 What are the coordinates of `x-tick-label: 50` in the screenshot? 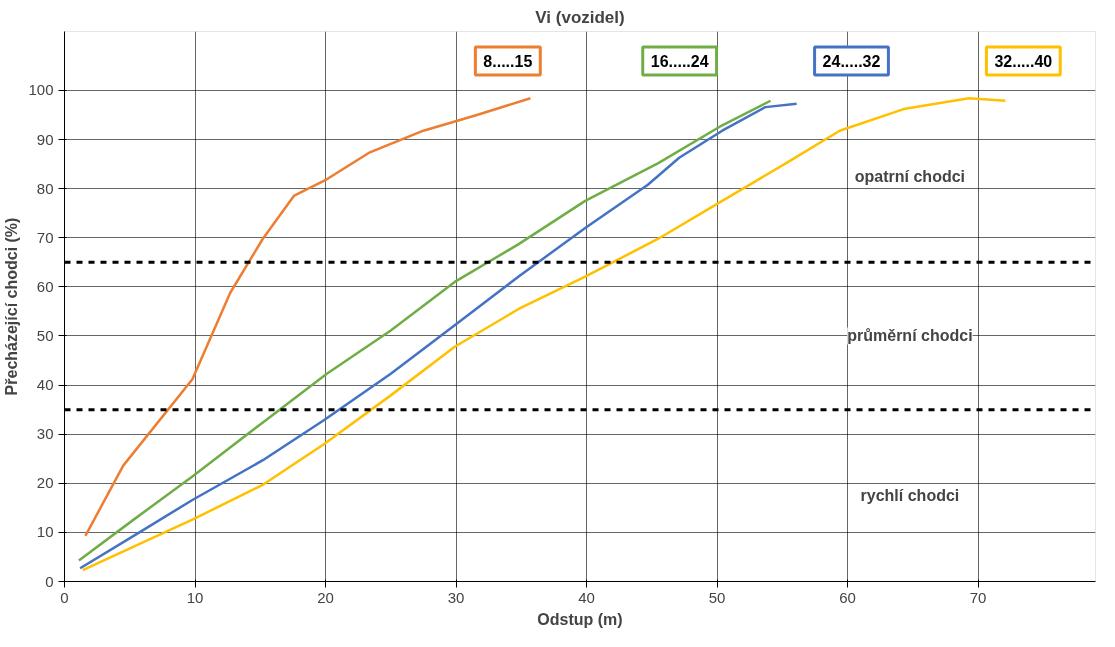 It's located at (717, 597).